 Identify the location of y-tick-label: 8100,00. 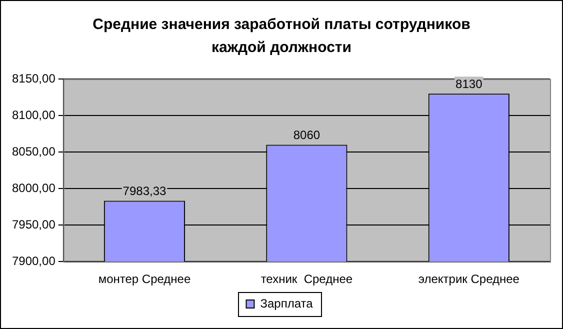
(34, 115).